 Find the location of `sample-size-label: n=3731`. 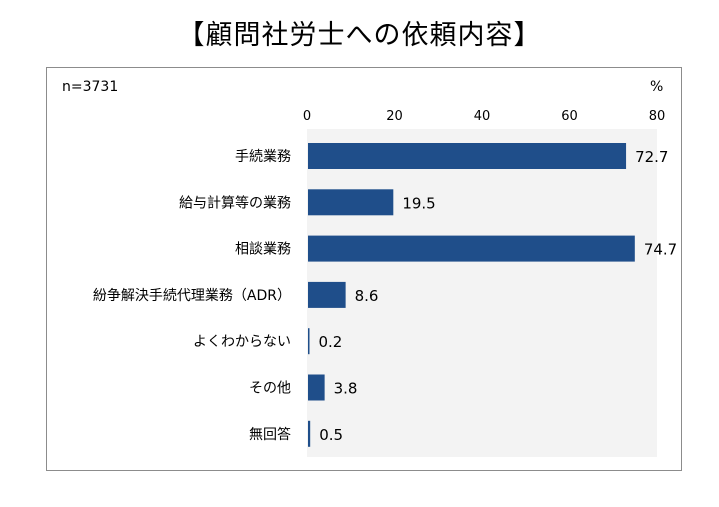

sample-size-label: n=3731 is located at coordinates (90, 87).